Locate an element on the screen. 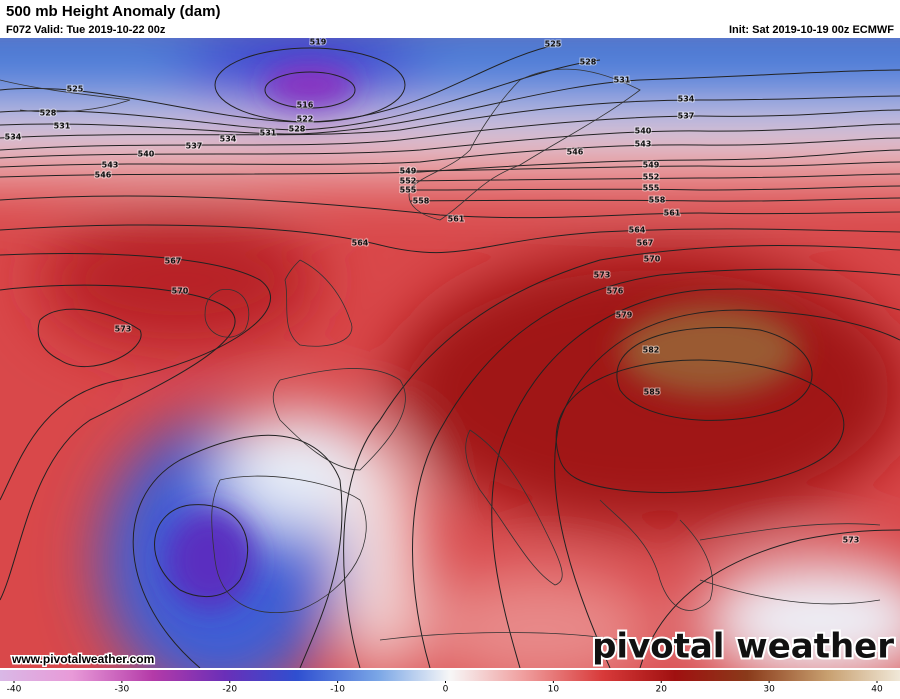 The height and width of the screenshot is (699, 900). contour-label: 579 is located at coordinates (624, 315).